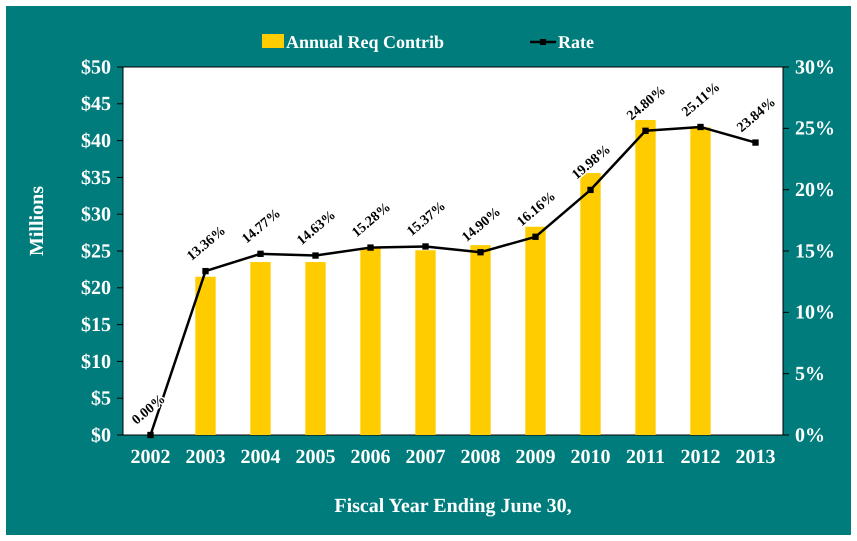 This screenshot has width=857, height=541. Describe the element at coordinates (815, 251) in the screenshot. I see `y2-tick-label: 15%` at that location.